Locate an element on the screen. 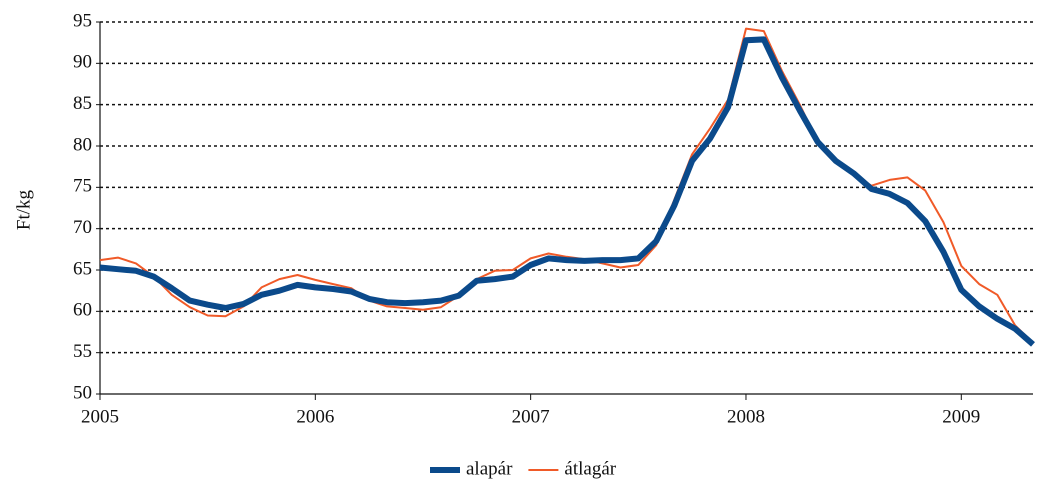  y-tick-label: 60 is located at coordinates (82, 310).